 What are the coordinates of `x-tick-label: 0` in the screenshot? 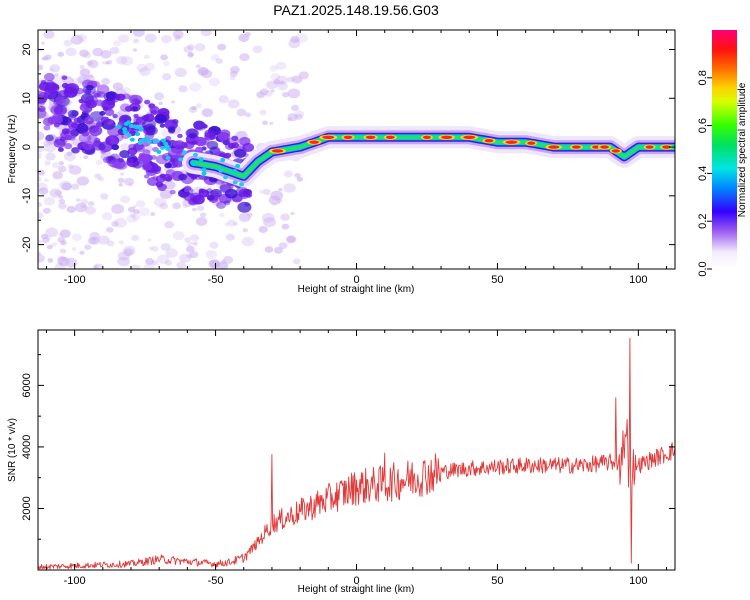 It's located at (356, 280).